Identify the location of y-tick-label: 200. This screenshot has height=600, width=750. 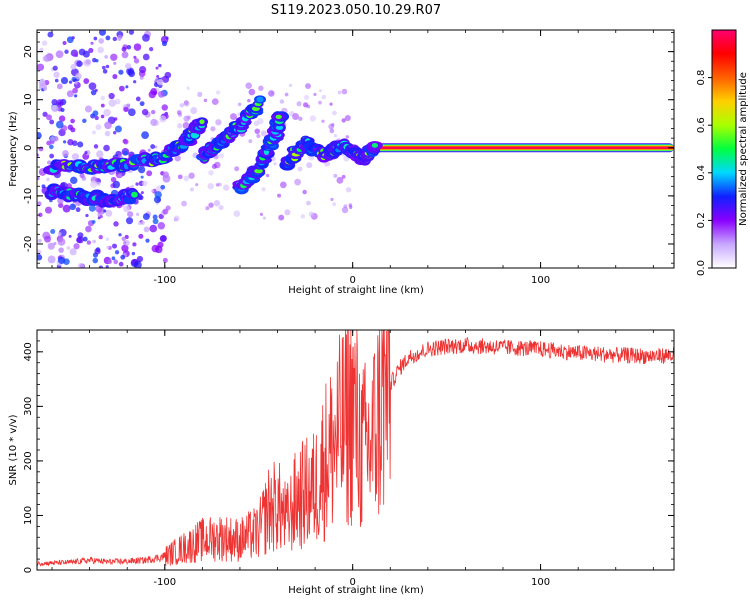
(28, 460).